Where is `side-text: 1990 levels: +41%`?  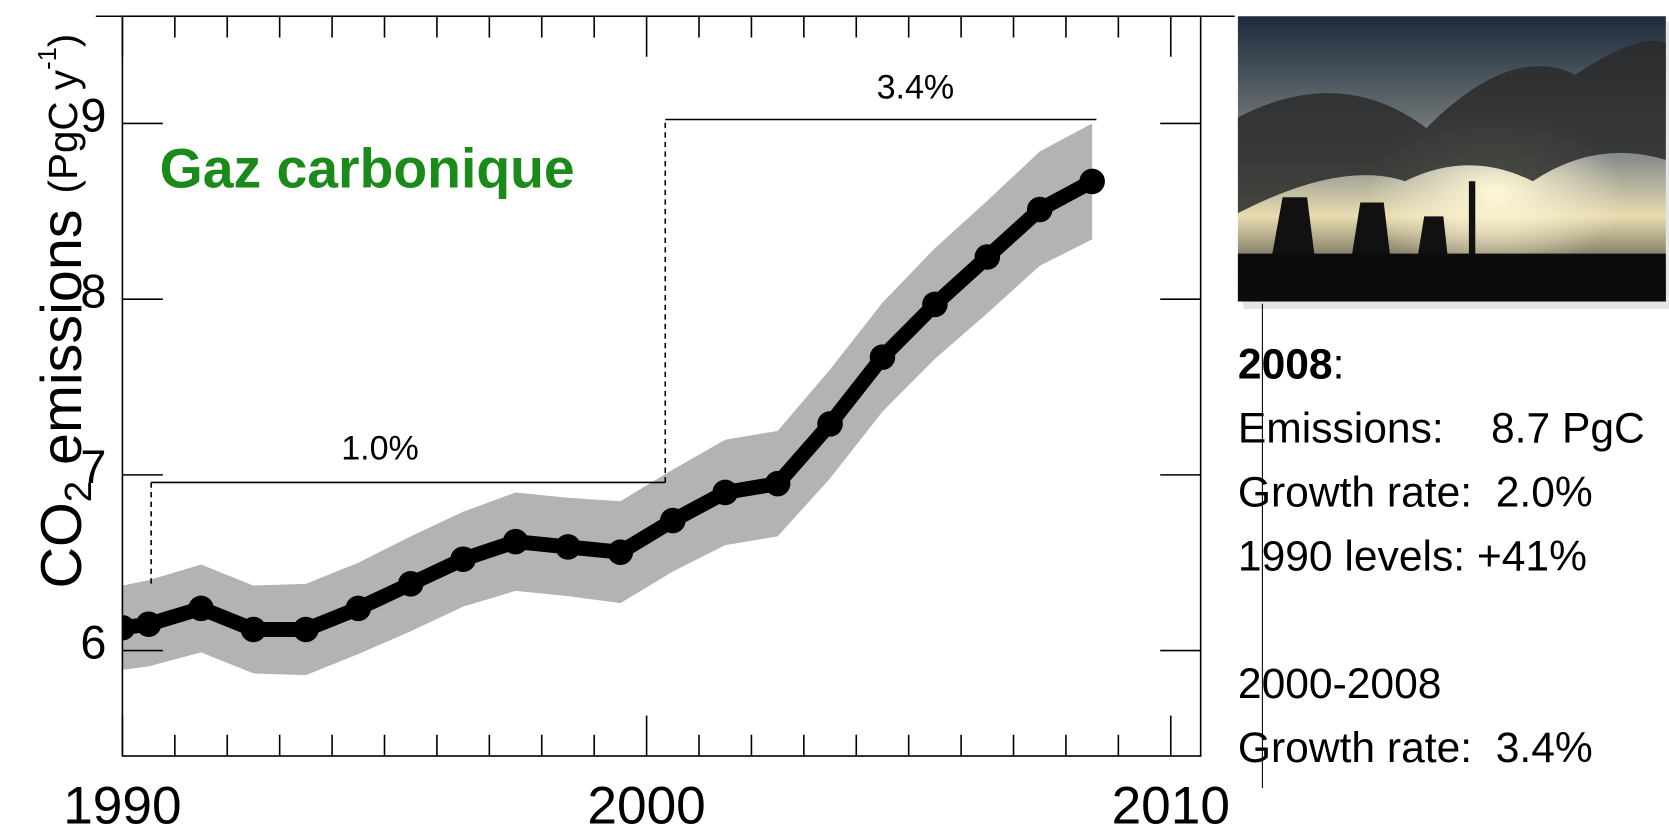
side-text: 1990 levels: +41% is located at coordinates (1412, 556).